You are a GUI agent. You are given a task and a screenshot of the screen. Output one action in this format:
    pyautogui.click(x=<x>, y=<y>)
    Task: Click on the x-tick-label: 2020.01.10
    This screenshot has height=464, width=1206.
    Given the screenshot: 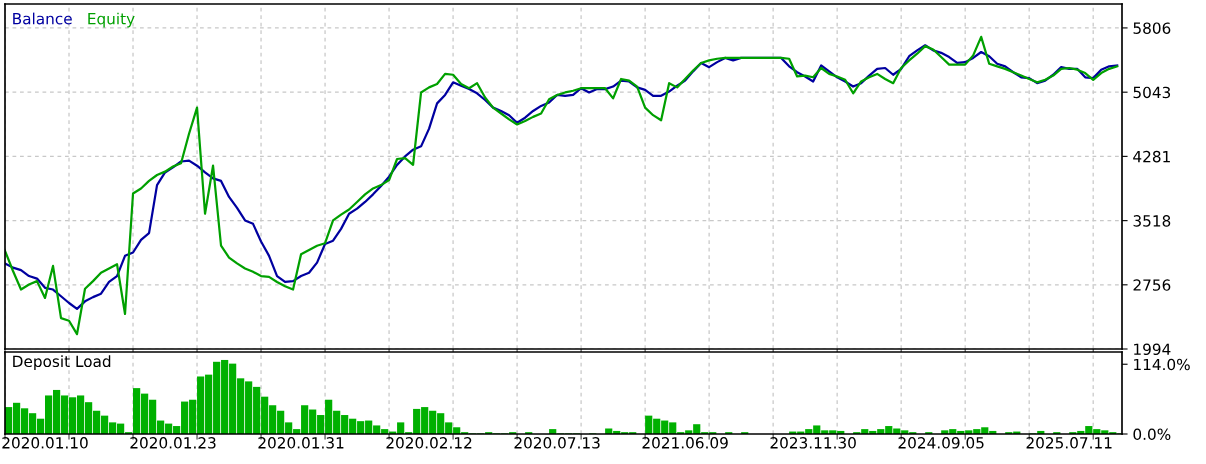 What is the action you would take?
    pyautogui.click(x=45, y=443)
    